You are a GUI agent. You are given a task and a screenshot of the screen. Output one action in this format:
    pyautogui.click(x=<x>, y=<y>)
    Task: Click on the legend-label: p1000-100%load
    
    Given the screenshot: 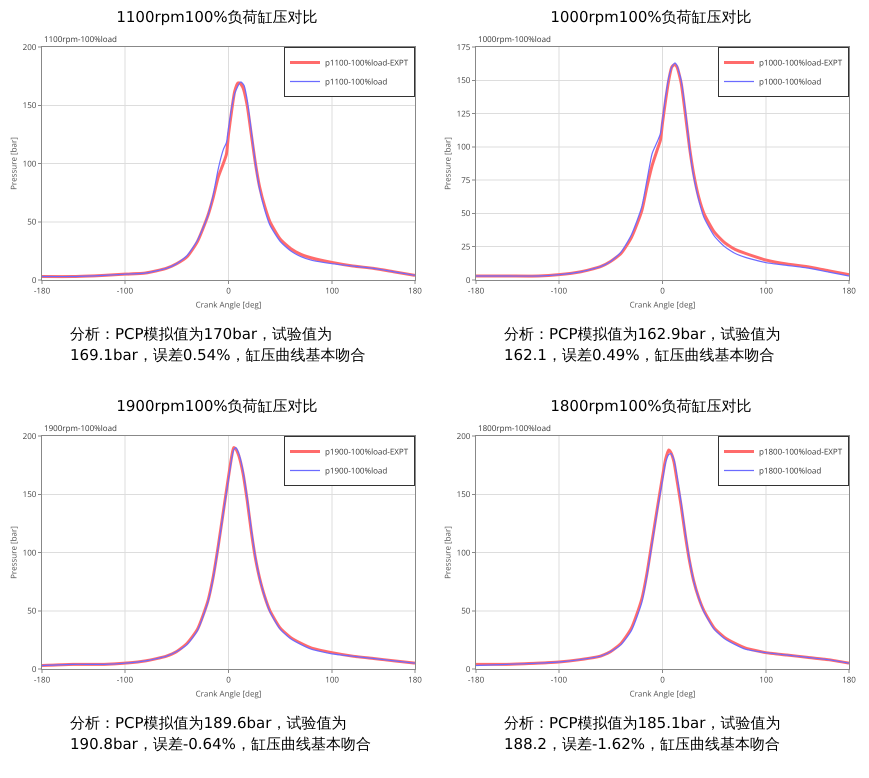 What is the action you would take?
    pyautogui.click(x=790, y=82)
    